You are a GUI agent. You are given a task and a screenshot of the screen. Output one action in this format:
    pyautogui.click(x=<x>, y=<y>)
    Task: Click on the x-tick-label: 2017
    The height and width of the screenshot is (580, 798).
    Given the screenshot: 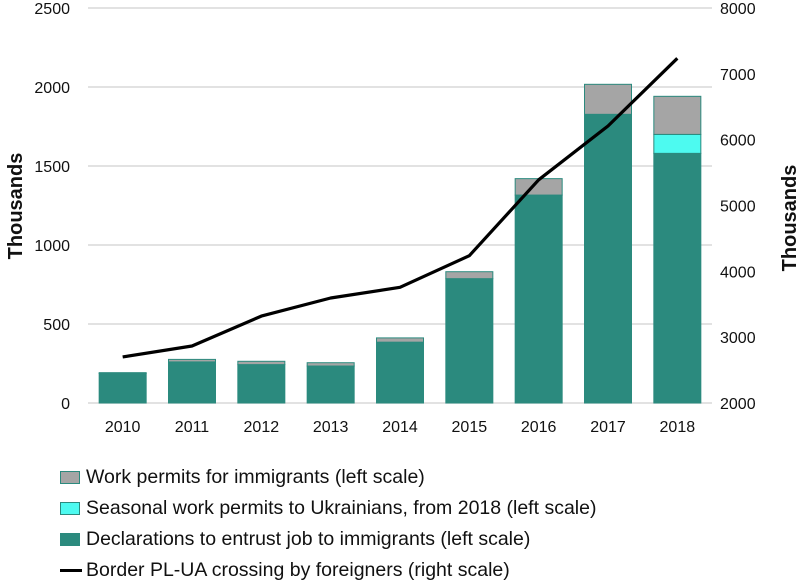 What is the action you would take?
    pyautogui.click(x=608, y=427)
    